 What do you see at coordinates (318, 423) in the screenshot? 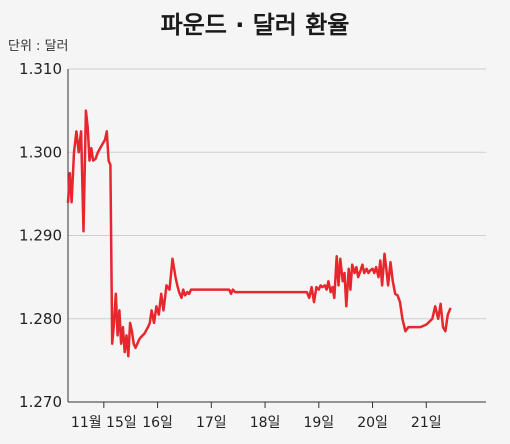
I see `x-tick-label: 19일` at bounding box center [318, 423].